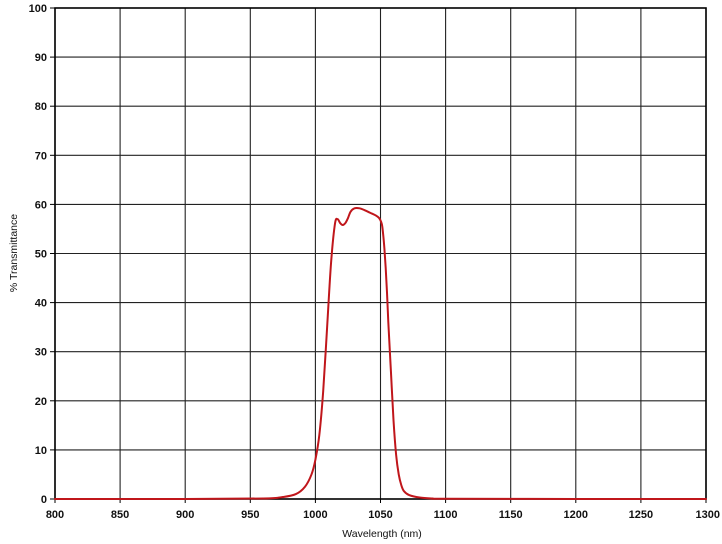 The image size is (722, 544). Describe the element at coordinates (41, 402) in the screenshot. I see `y-tick-label: 20` at that location.